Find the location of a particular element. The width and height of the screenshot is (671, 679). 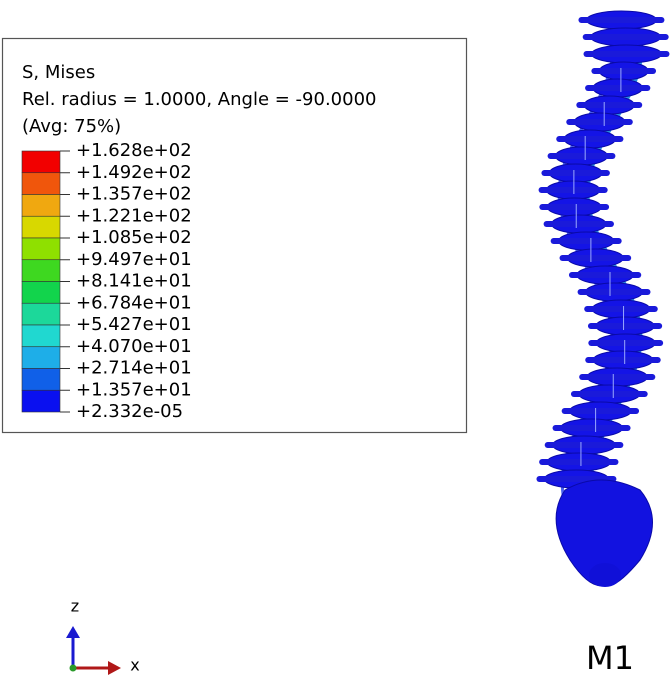

legend-label: +9.497e+01 is located at coordinates (134, 259).